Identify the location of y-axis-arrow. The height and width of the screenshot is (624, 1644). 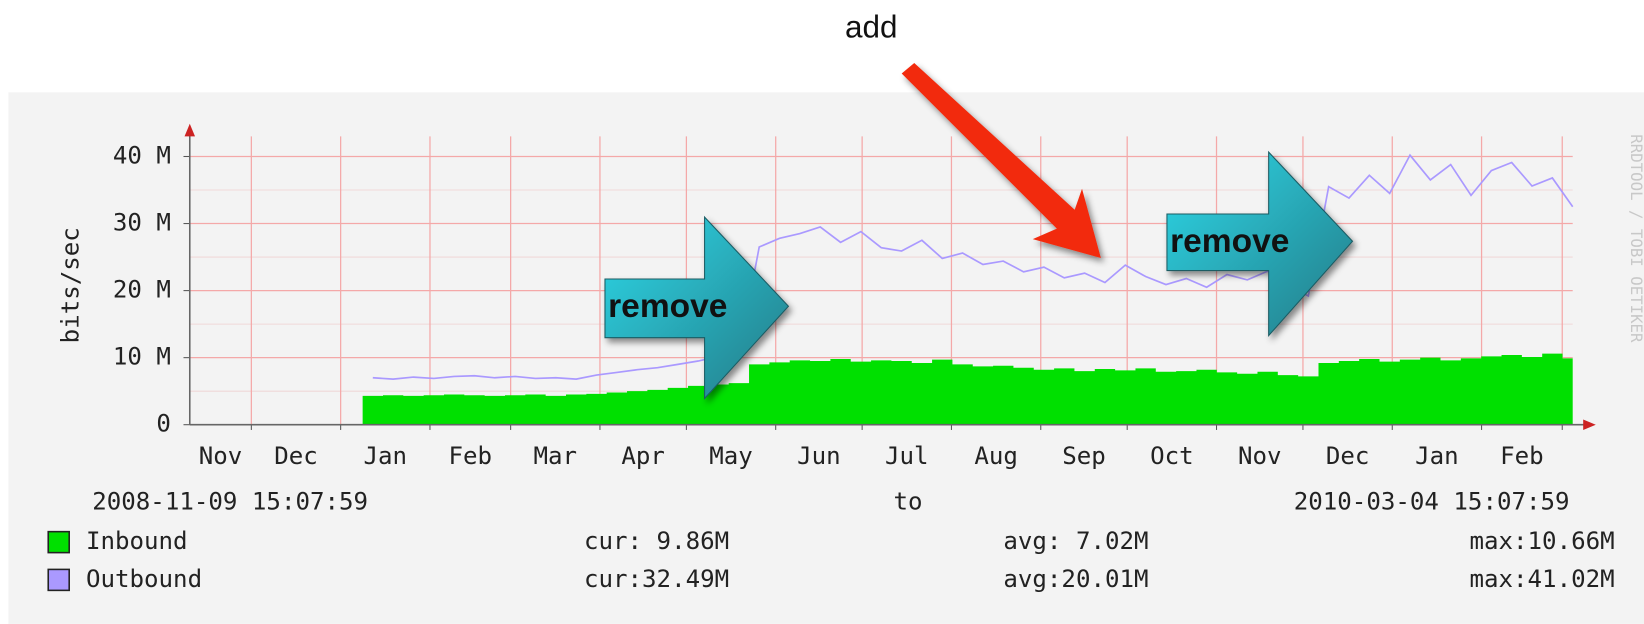
(190, 130).